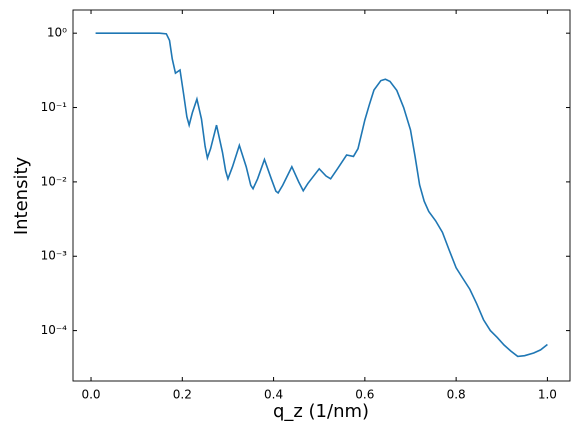 The height and width of the screenshot is (435, 579). I want to click on y-axis-label: Intensity, so click(21, 195).